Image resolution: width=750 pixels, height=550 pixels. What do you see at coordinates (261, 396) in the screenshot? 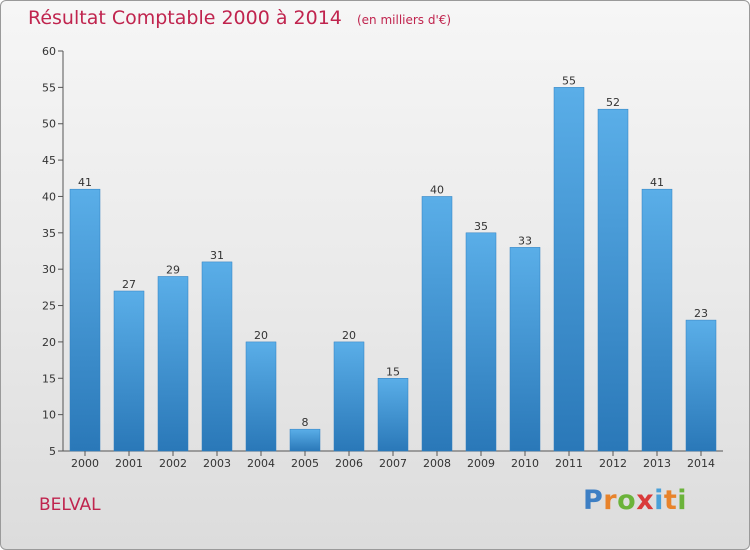
I see `bar-2004` at bounding box center [261, 396].